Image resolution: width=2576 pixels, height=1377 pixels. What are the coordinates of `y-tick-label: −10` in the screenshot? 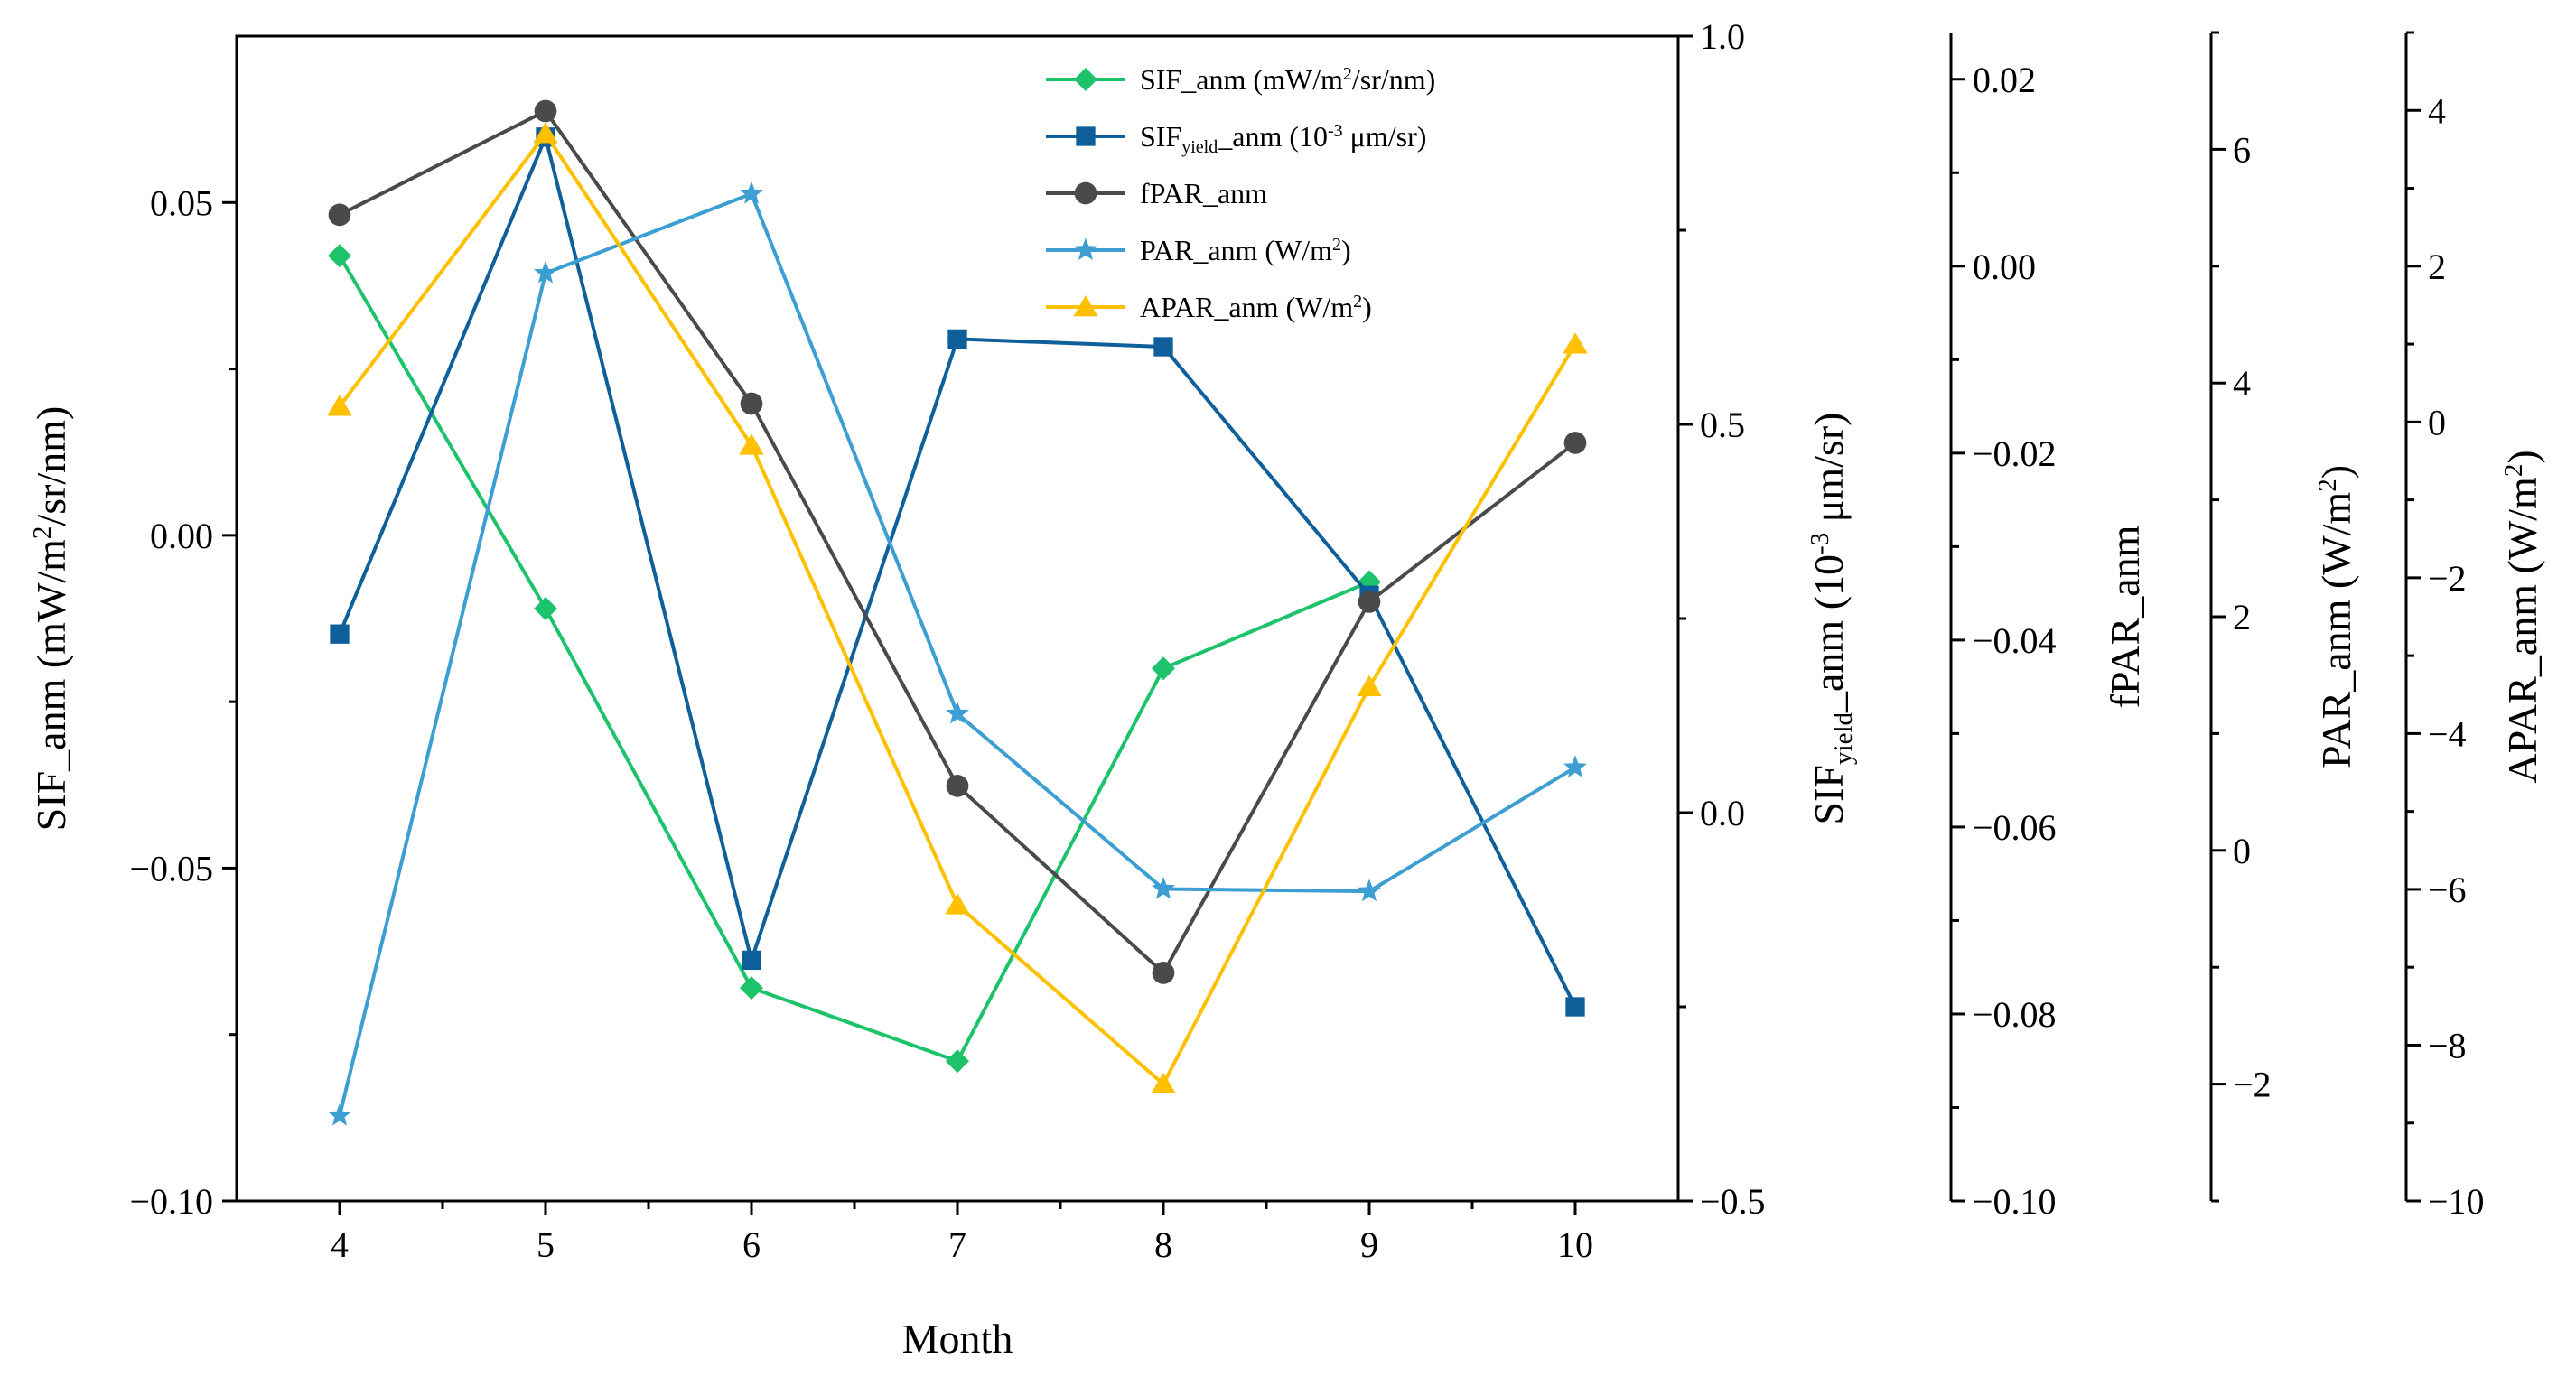 It's located at (2456, 1201).